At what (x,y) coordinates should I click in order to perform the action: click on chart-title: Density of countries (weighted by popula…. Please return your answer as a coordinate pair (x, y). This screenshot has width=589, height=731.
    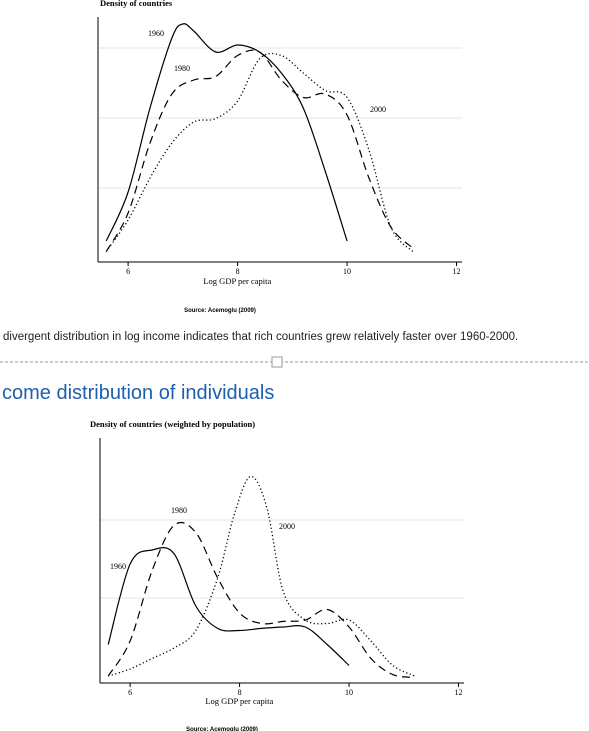
    Looking at the image, I should click on (172, 424).